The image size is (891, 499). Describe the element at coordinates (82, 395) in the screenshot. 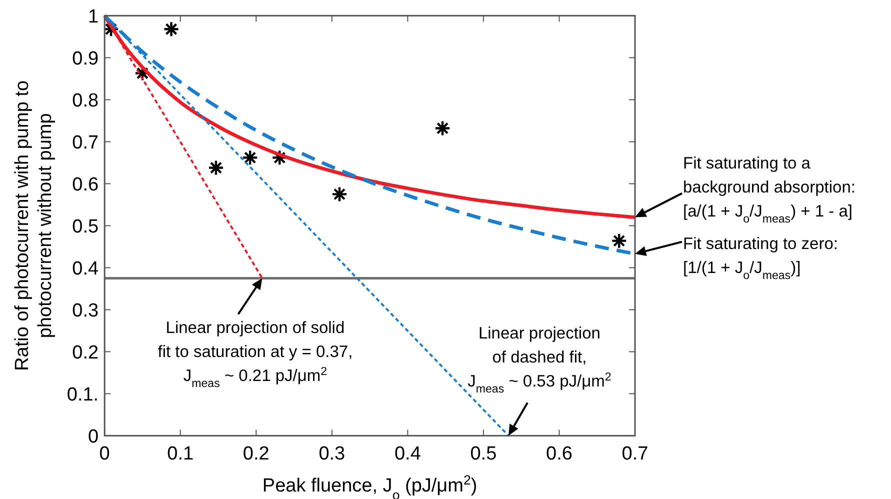

I see `y-tick-label: 0.1.` at that location.